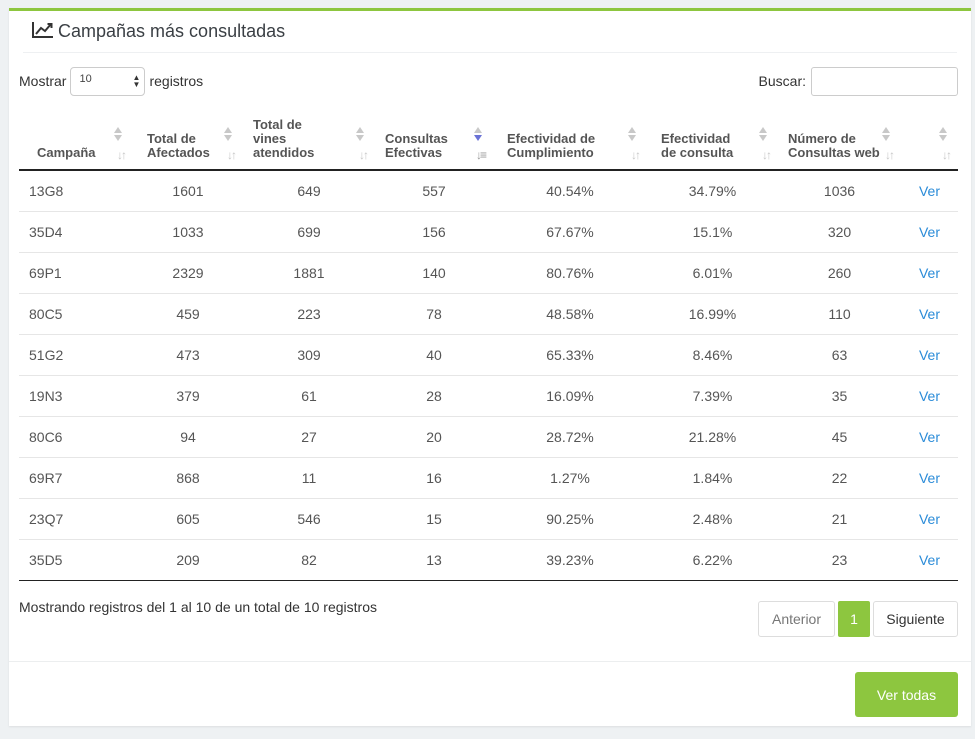  What do you see at coordinates (490, 32) in the screenshot?
I see `panel-header: Campañas más consultadas` at bounding box center [490, 32].